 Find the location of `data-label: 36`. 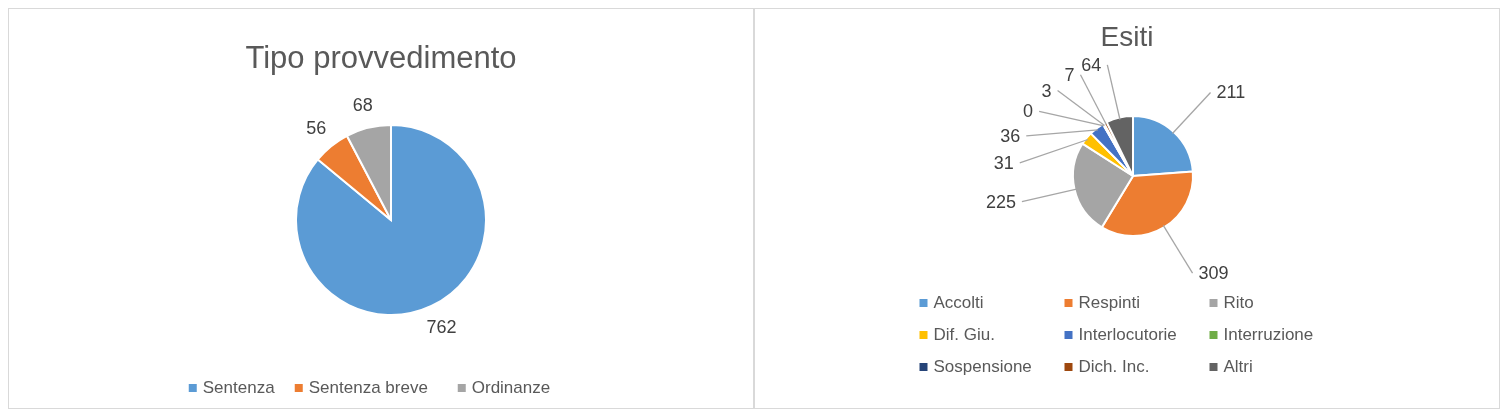

data-label: 36 is located at coordinates (1010, 135).